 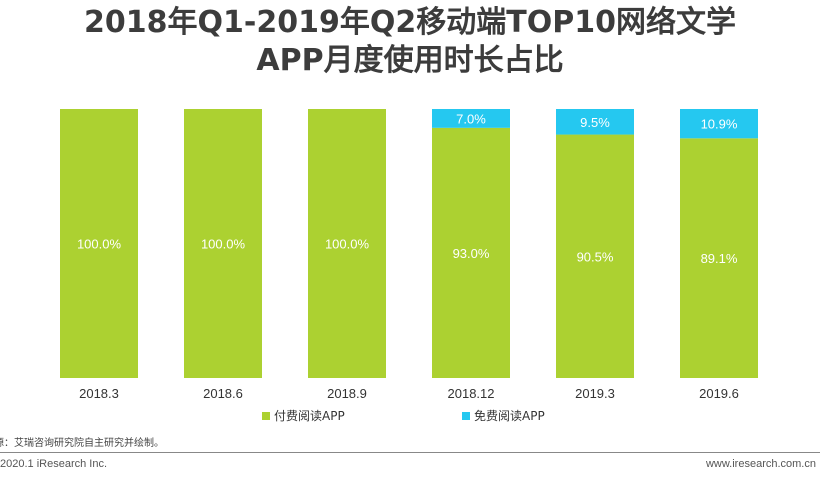 I want to click on chart-title-line2: APP月度使用时长占比, so click(x=410, y=60).